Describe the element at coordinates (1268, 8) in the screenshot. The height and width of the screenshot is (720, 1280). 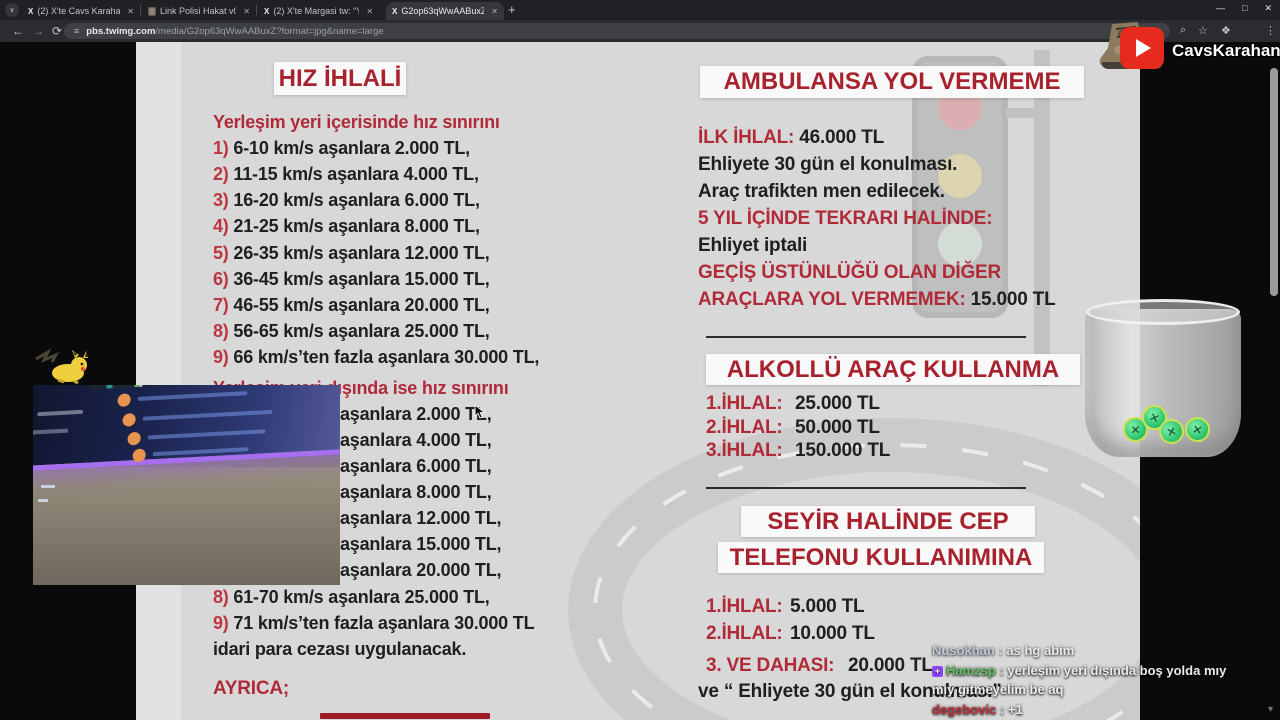
I see `window-close-button: ✕` at that location.